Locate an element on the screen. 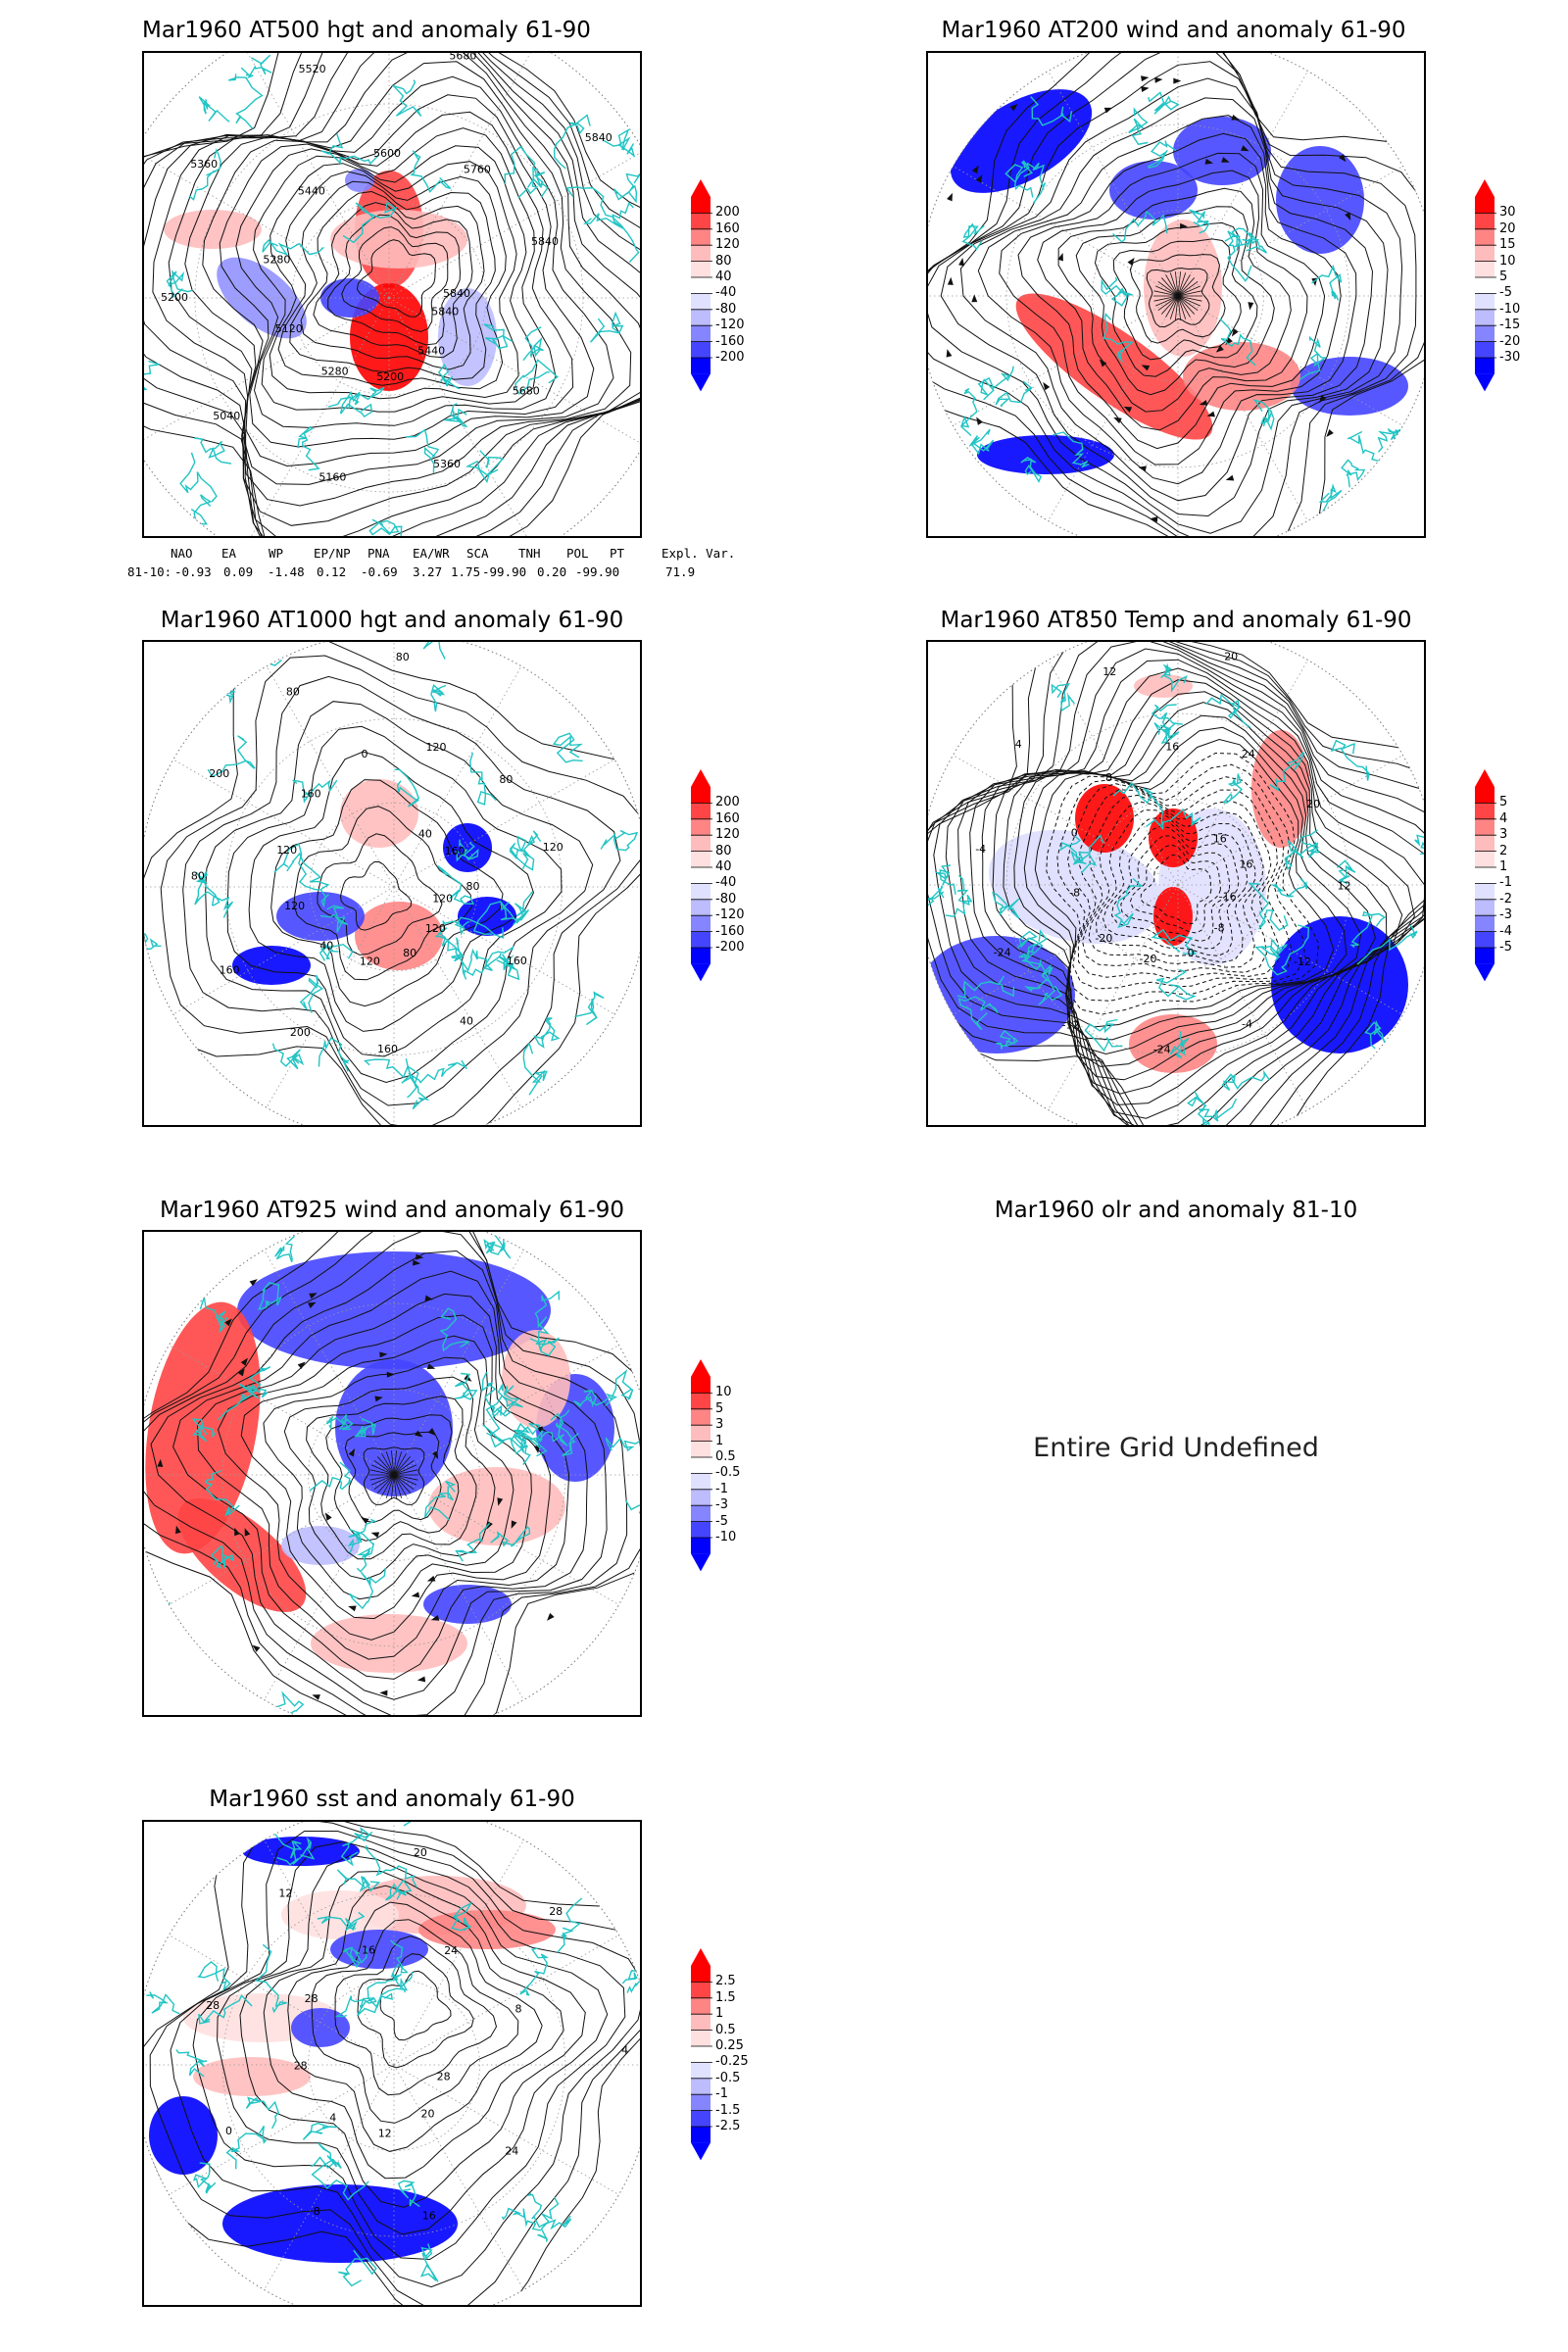  contour-label: 5360 is located at coordinates (204, 164).